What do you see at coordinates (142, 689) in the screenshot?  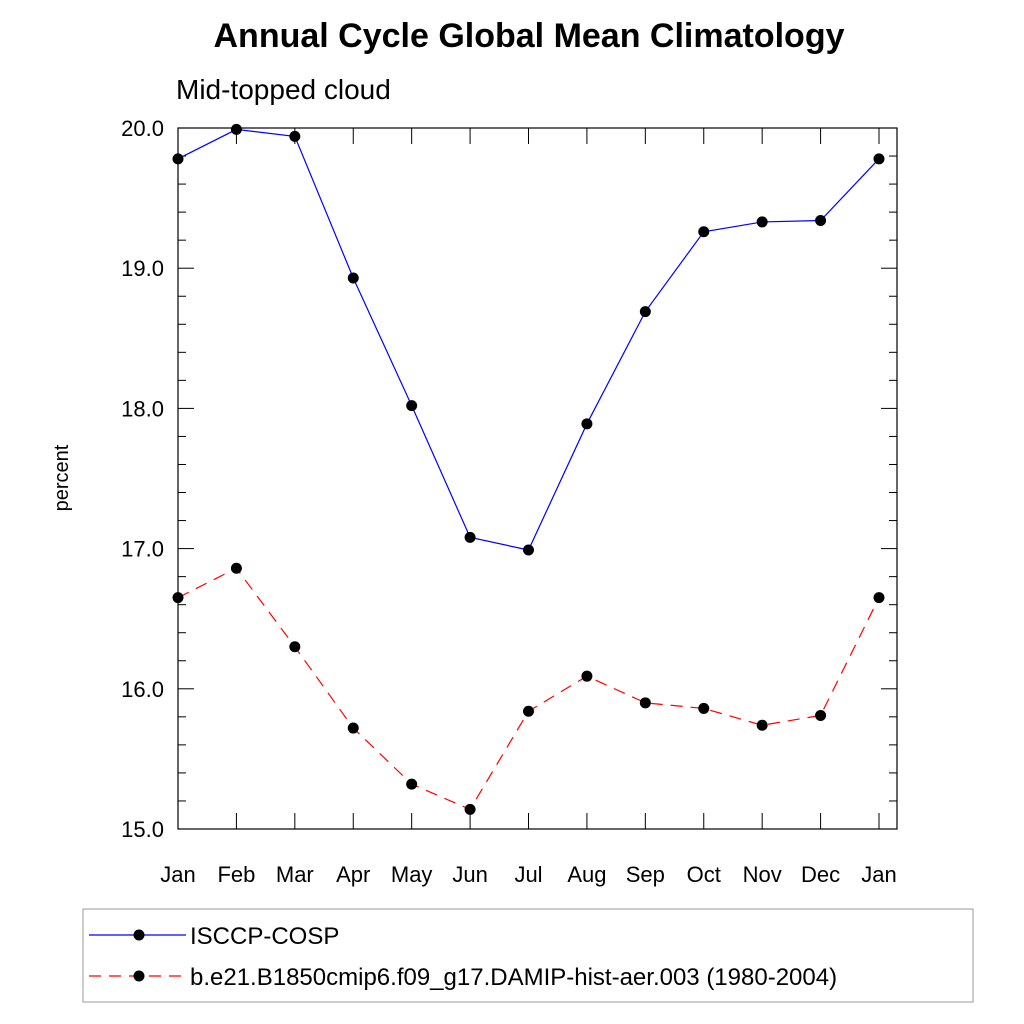 I see `y-tick-label: 16.0` at bounding box center [142, 689].